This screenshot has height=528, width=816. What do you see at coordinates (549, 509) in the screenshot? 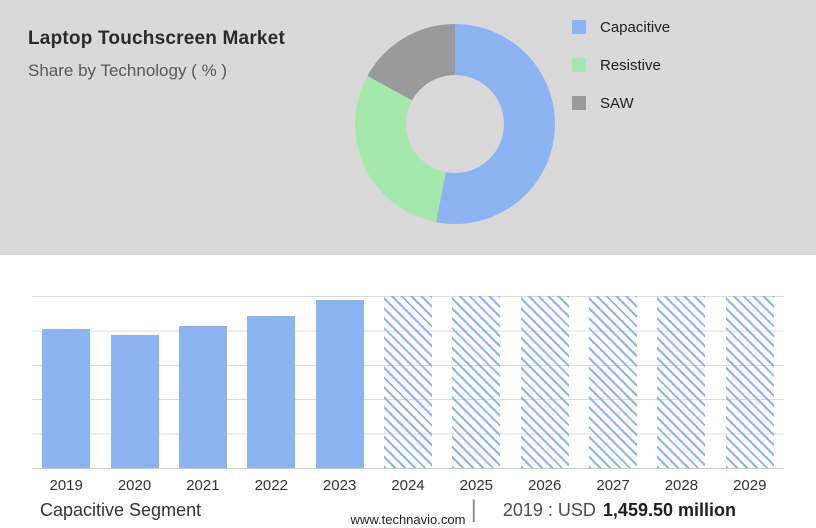
I see `value-prefix: 2019 : USD` at bounding box center [549, 509].